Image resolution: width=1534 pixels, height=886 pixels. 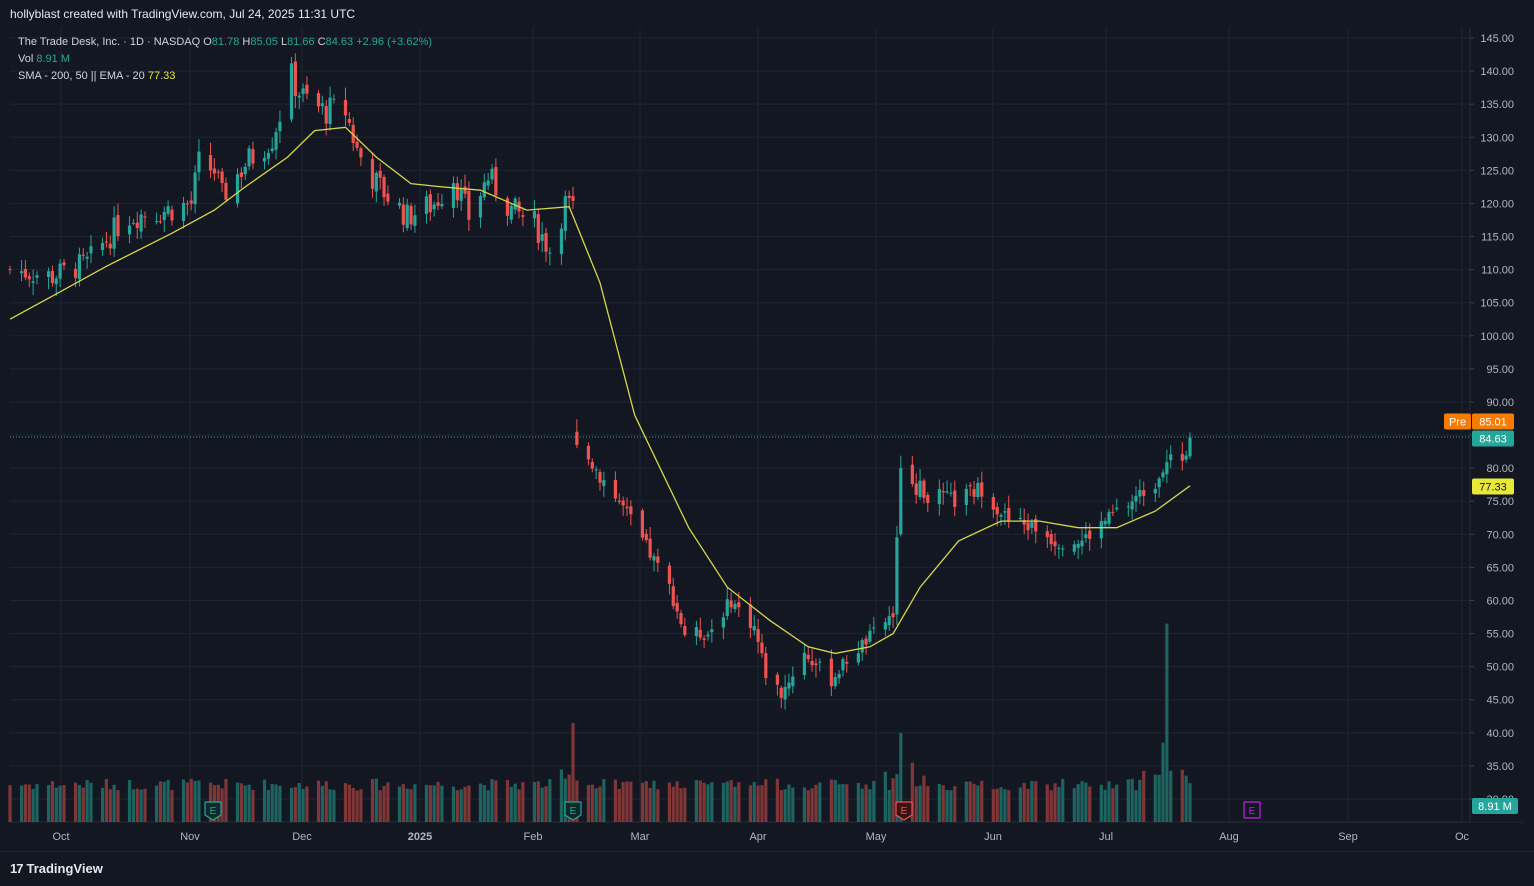 What do you see at coordinates (1497, 171) in the screenshot?
I see `price-tick-label: 125.00` at bounding box center [1497, 171].